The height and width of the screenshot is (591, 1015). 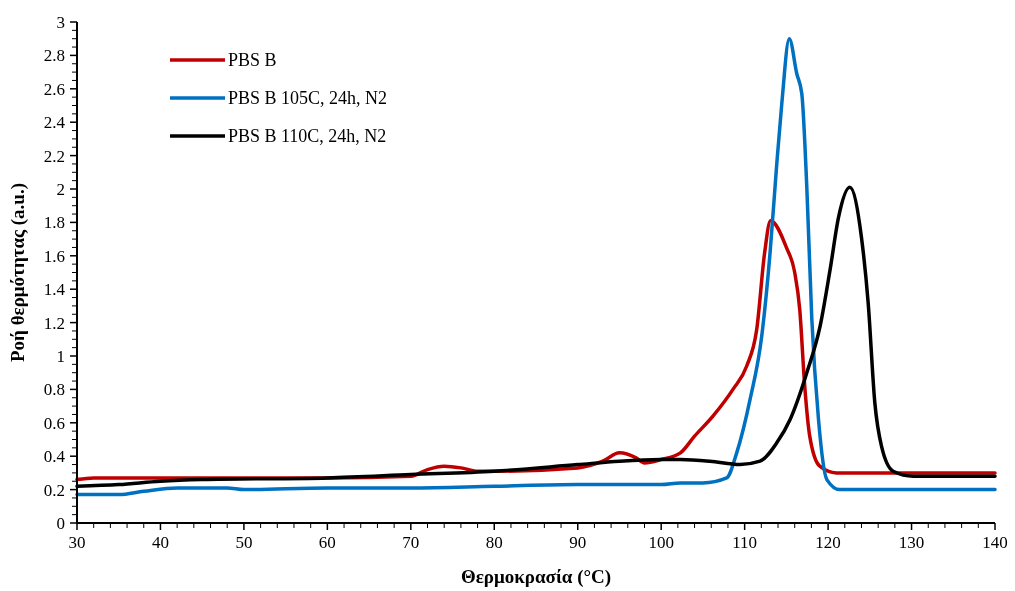 What do you see at coordinates (54, 490) in the screenshot?
I see `y-tick-label: 0.2` at bounding box center [54, 490].